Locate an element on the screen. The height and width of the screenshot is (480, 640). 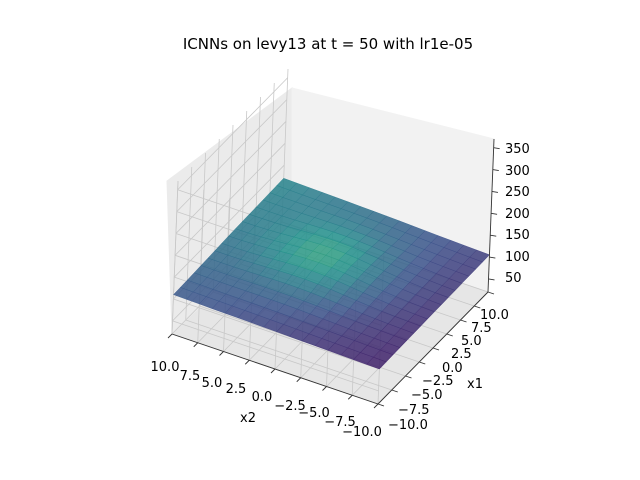
x1-tick-label: −7.5 is located at coordinates (414, 410).